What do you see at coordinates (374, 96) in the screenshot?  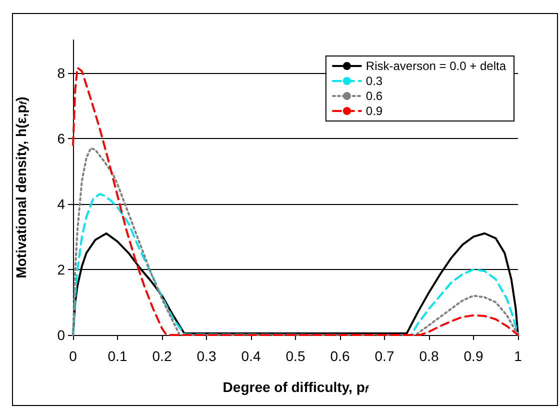 I see `legend-label: 0.6` at bounding box center [374, 96].